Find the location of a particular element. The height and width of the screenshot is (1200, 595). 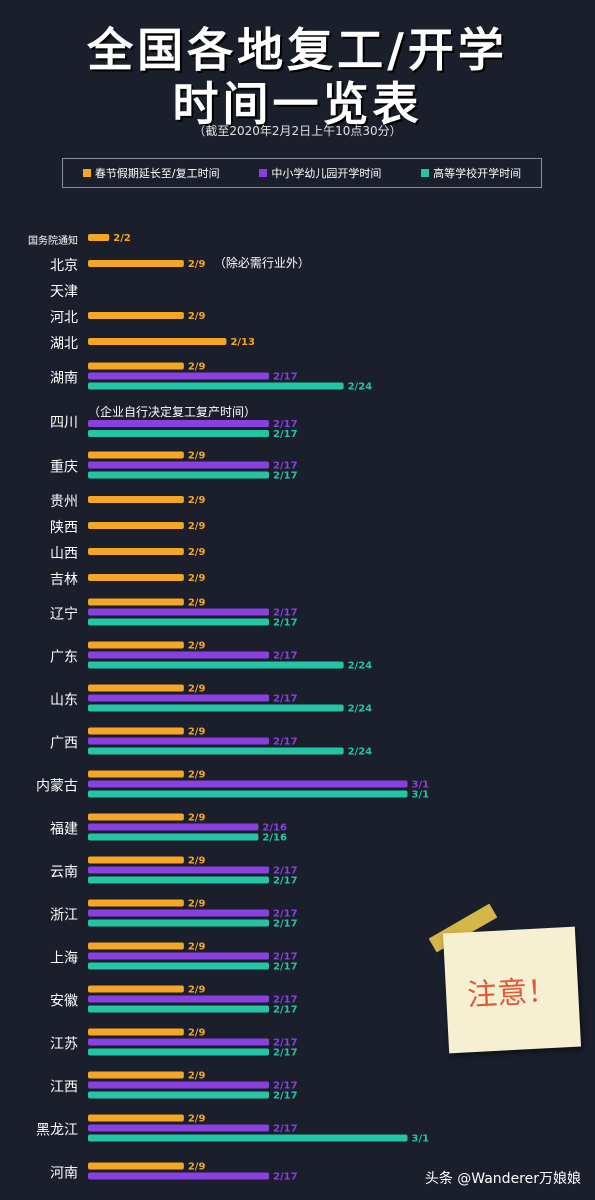

region-label: 内蒙古 is located at coordinates (57, 787).